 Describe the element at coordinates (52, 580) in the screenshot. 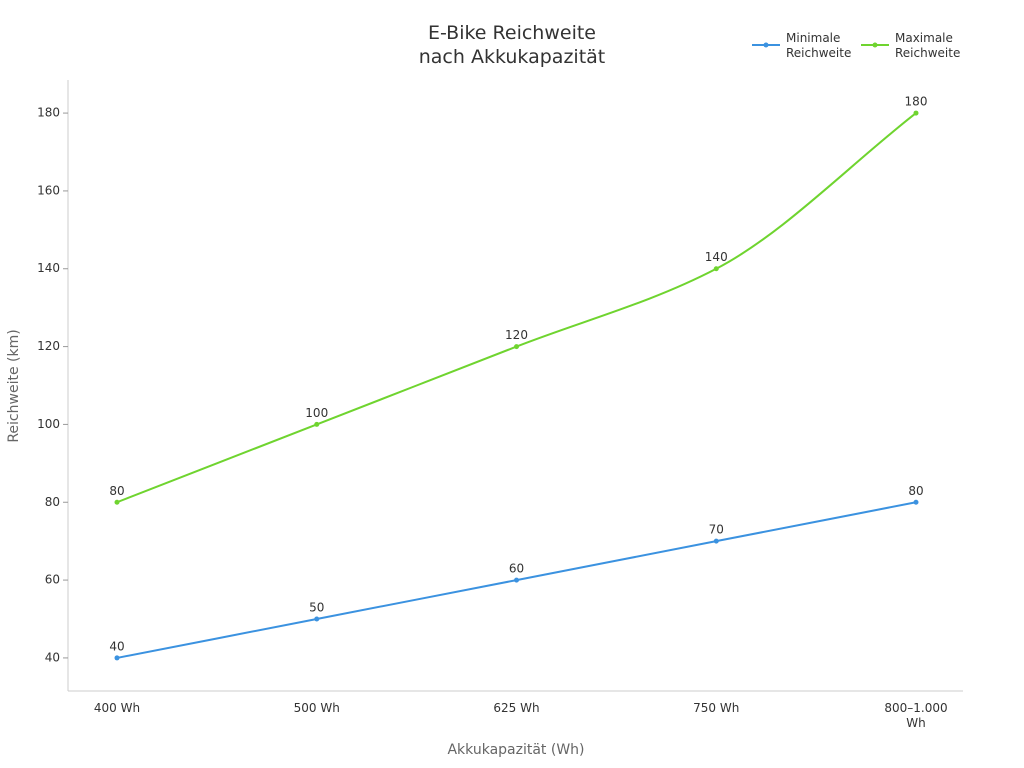

I see `y-tick-label: 60` at that location.